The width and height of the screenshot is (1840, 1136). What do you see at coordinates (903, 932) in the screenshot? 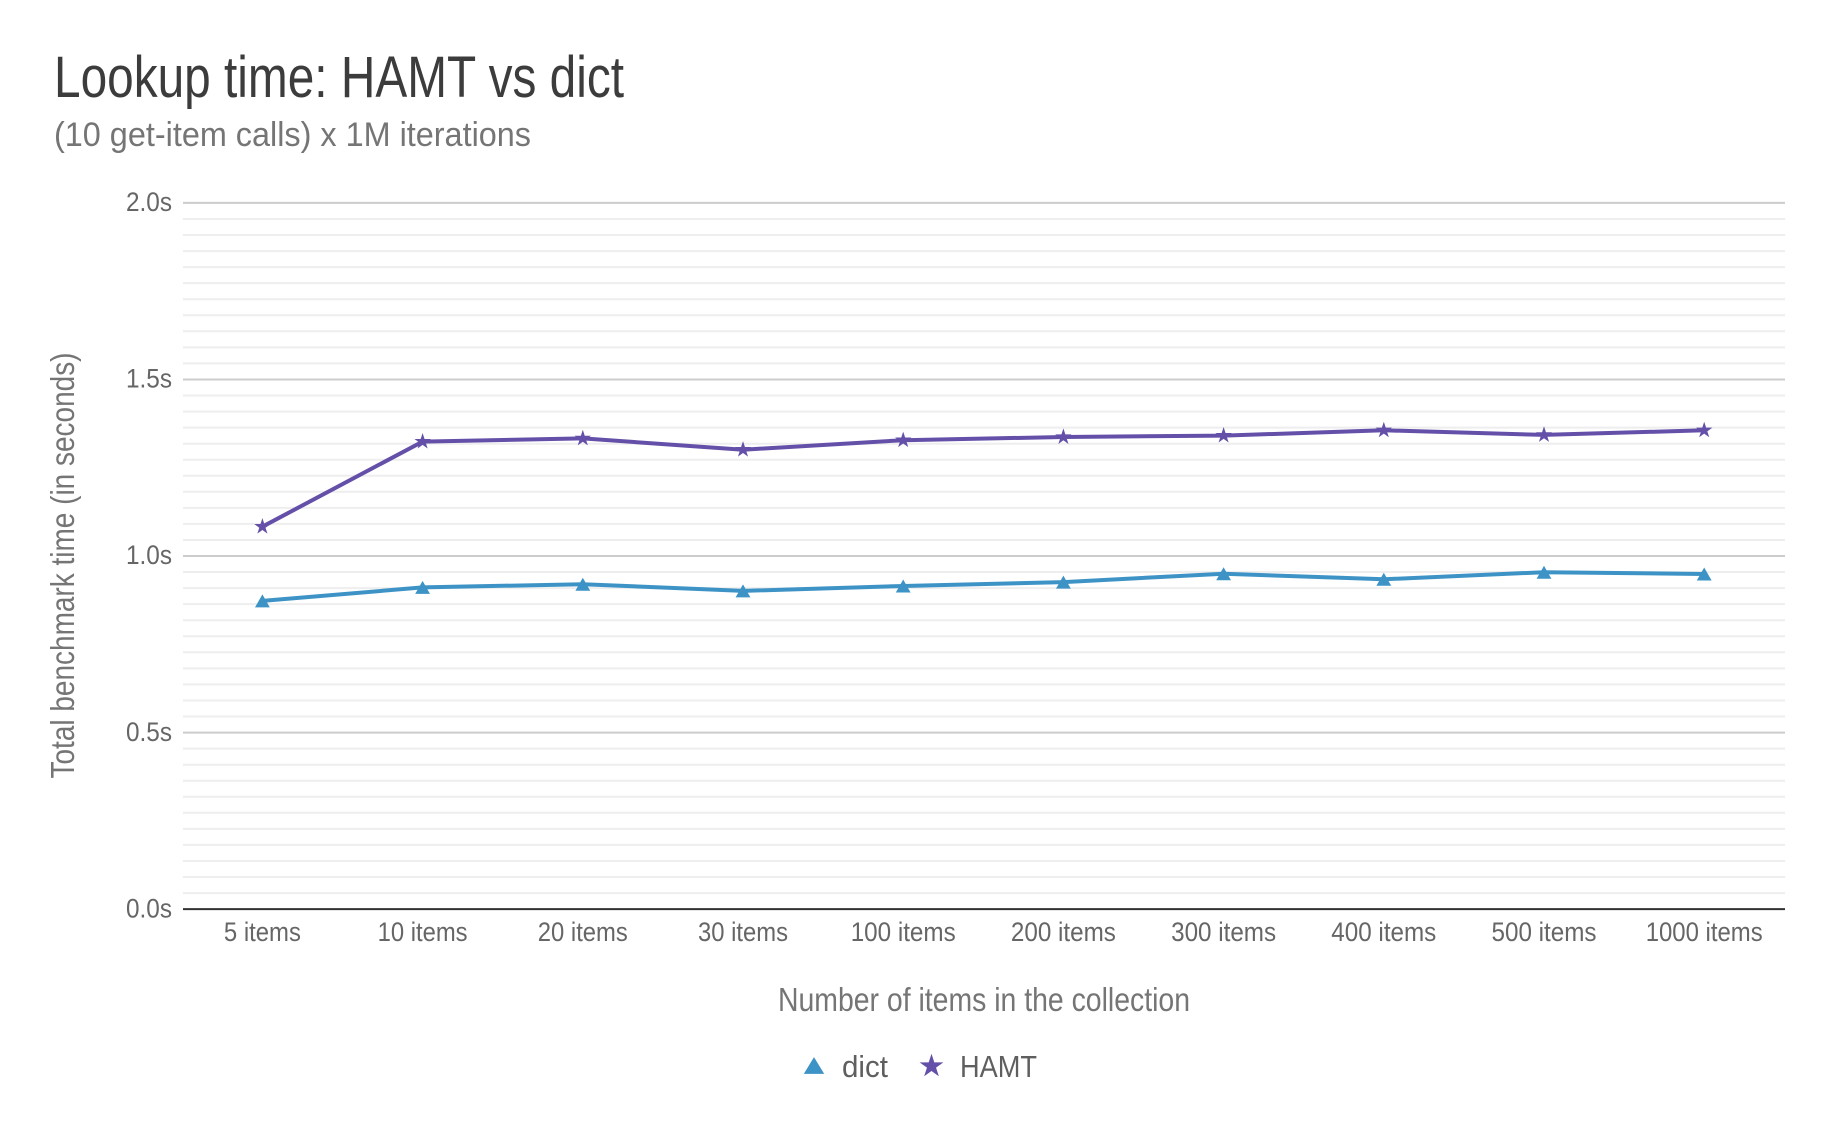
I see `svg-text: 100 items` at bounding box center [903, 932].